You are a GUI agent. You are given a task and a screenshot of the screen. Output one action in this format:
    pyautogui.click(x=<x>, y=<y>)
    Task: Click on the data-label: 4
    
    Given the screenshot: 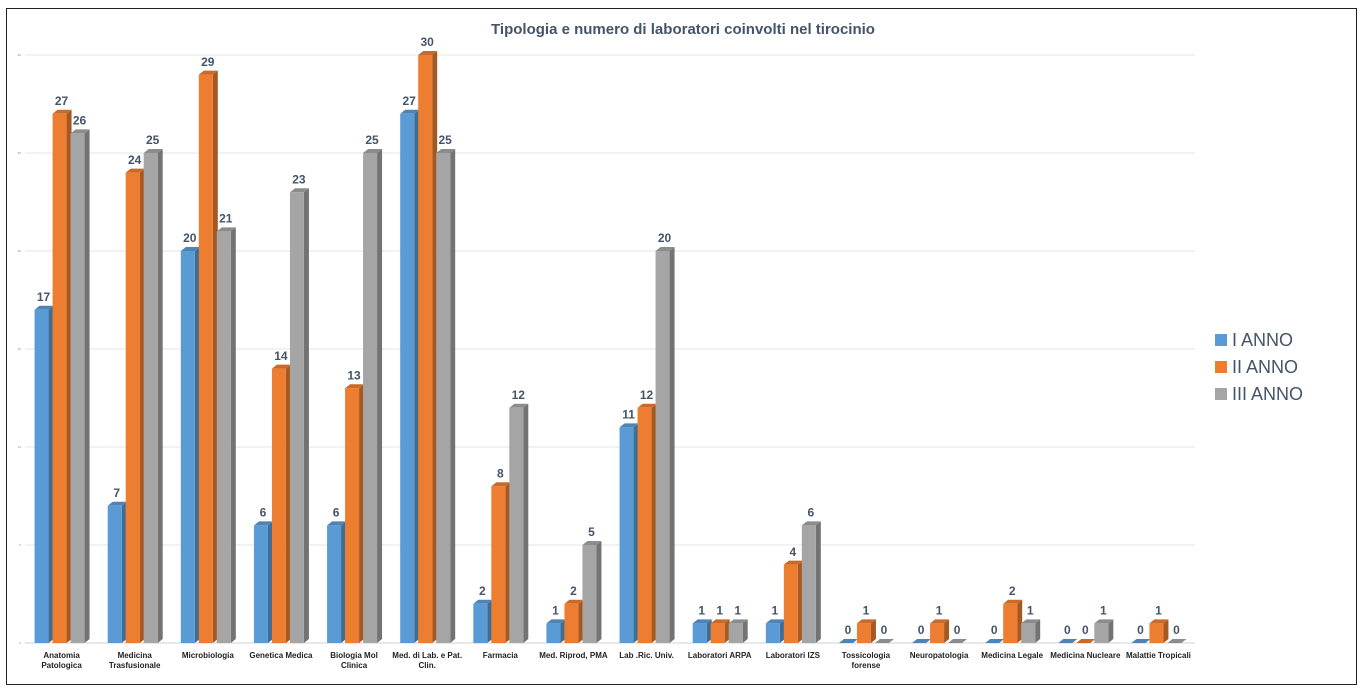 What is the action you would take?
    pyautogui.click(x=792, y=552)
    